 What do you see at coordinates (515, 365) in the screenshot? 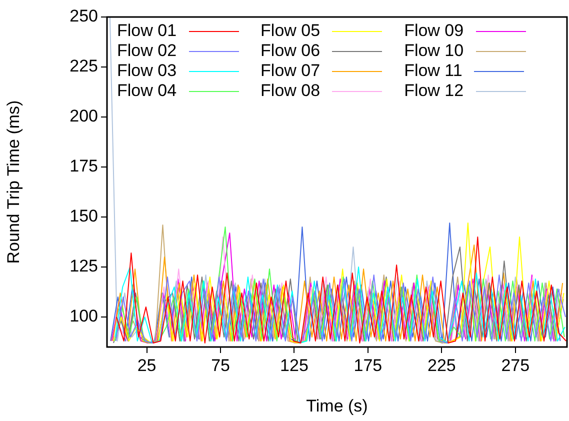
I see `x-tick-label: 275` at bounding box center [515, 365].